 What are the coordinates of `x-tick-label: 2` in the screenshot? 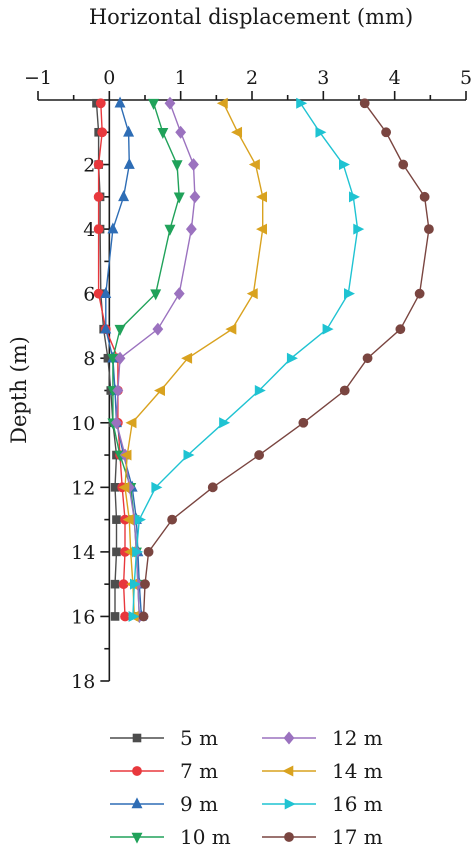 It's located at (252, 78).